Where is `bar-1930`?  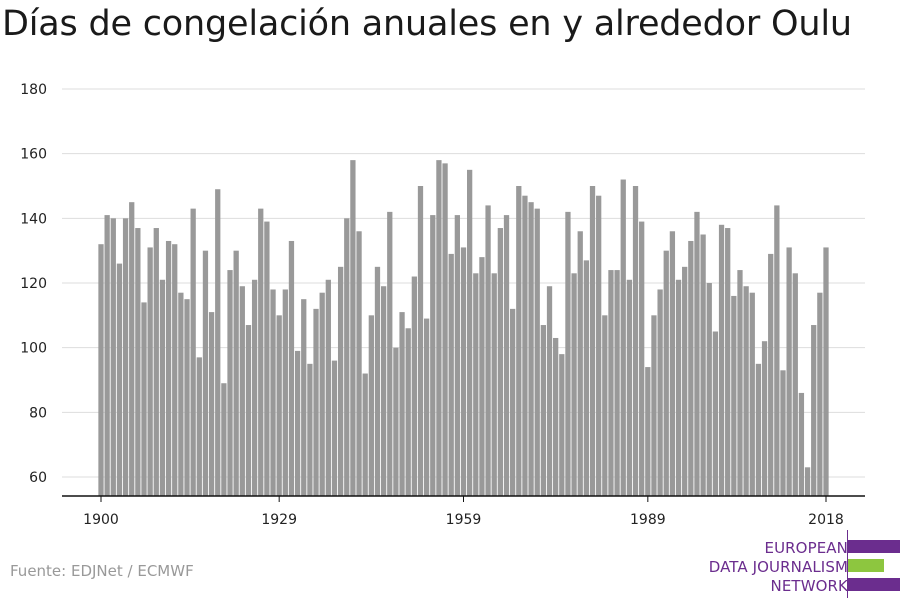 bar-1930 is located at coordinates (285, 392).